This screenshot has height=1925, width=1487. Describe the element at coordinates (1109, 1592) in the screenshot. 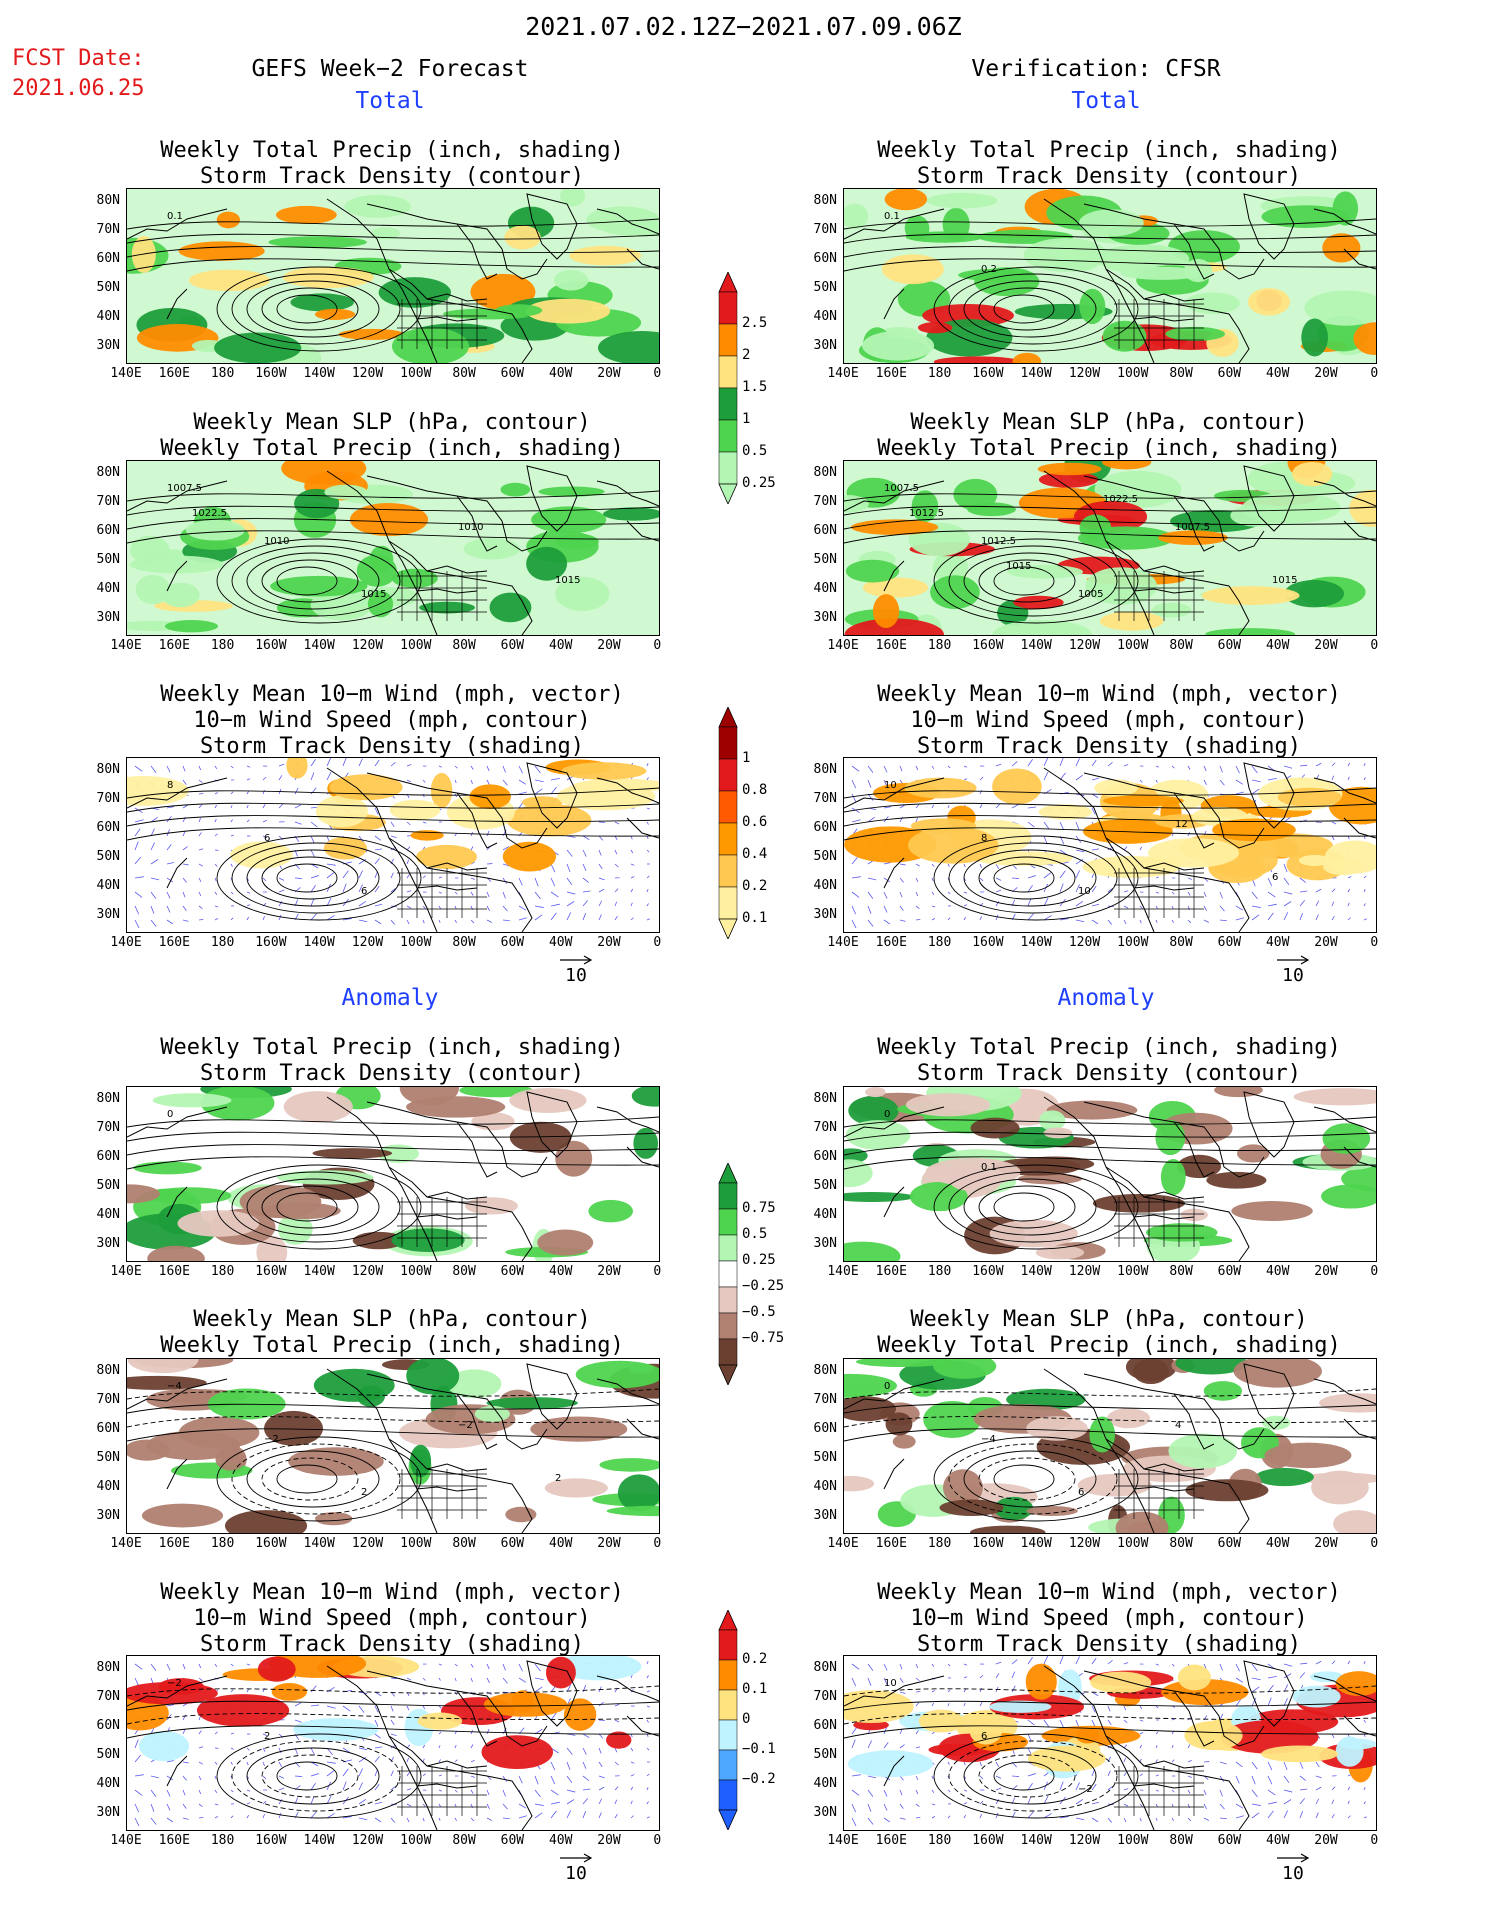

I see `ob-anom-wind-title-line-1: Weekly Mean 10−m Wind (mph, vector)` at that location.